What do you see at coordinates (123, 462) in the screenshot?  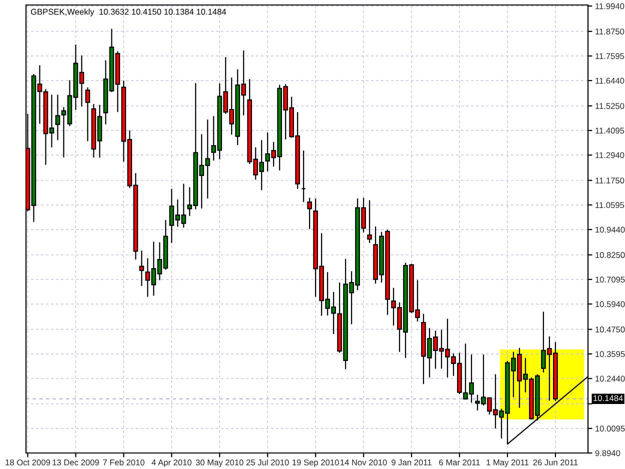 I see `x-tick-label: 7 Feb 2010` at bounding box center [123, 462].